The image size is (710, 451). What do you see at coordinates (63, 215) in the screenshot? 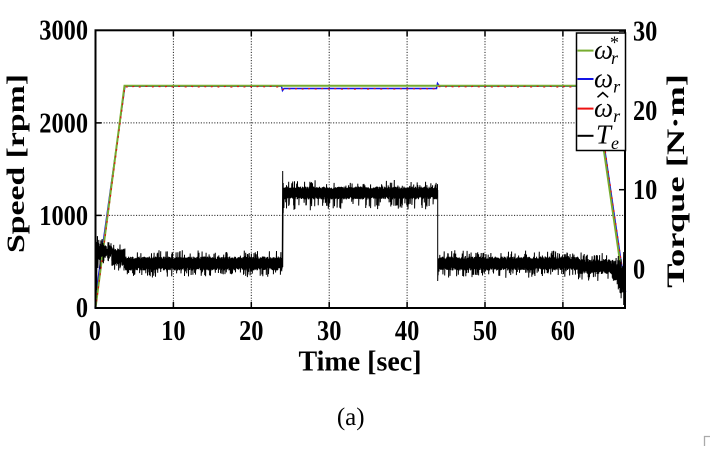
I see `svg-text: 1000` at bounding box center [63, 215].